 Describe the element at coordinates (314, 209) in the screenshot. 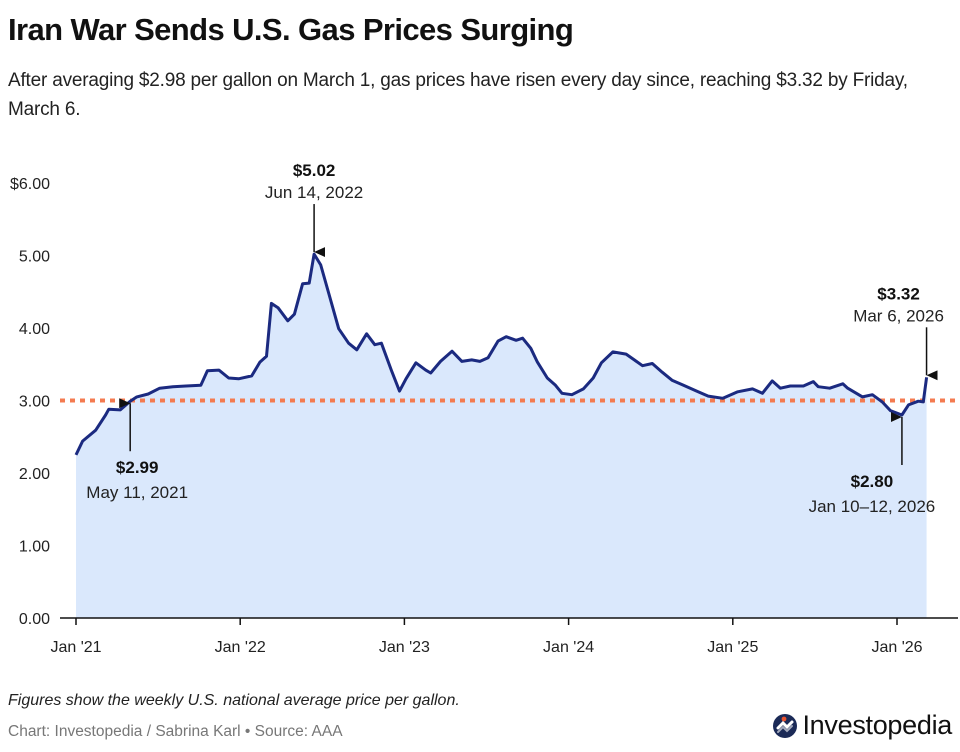

I see `annotation: $5.02 Jun 14, 2022` at that location.